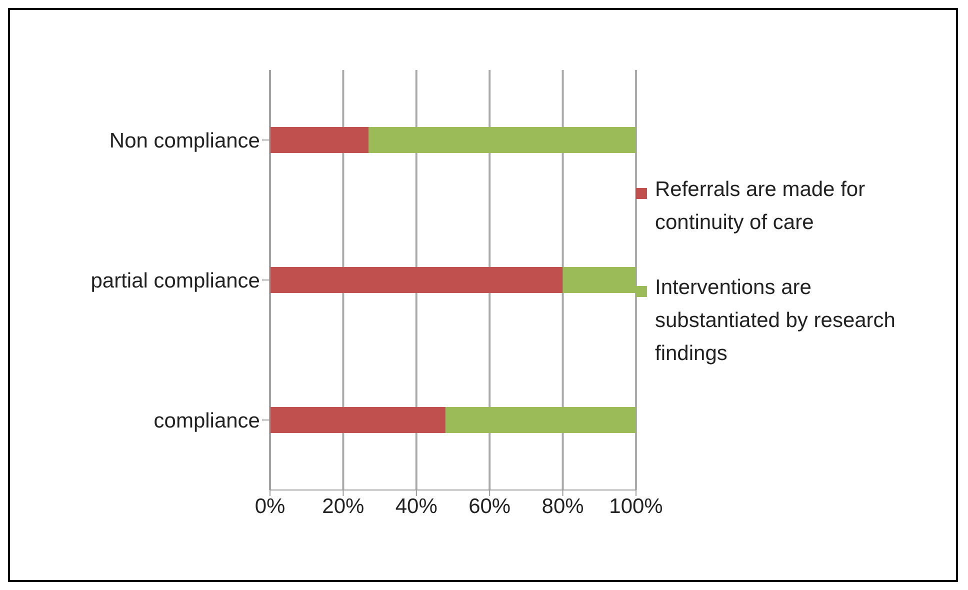 This screenshot has width=968, height=590. What do you see at coordinates (184, 140) in the screenshot?
I see `y-tick-label: Non compliance` at bounding box center [184, 140].